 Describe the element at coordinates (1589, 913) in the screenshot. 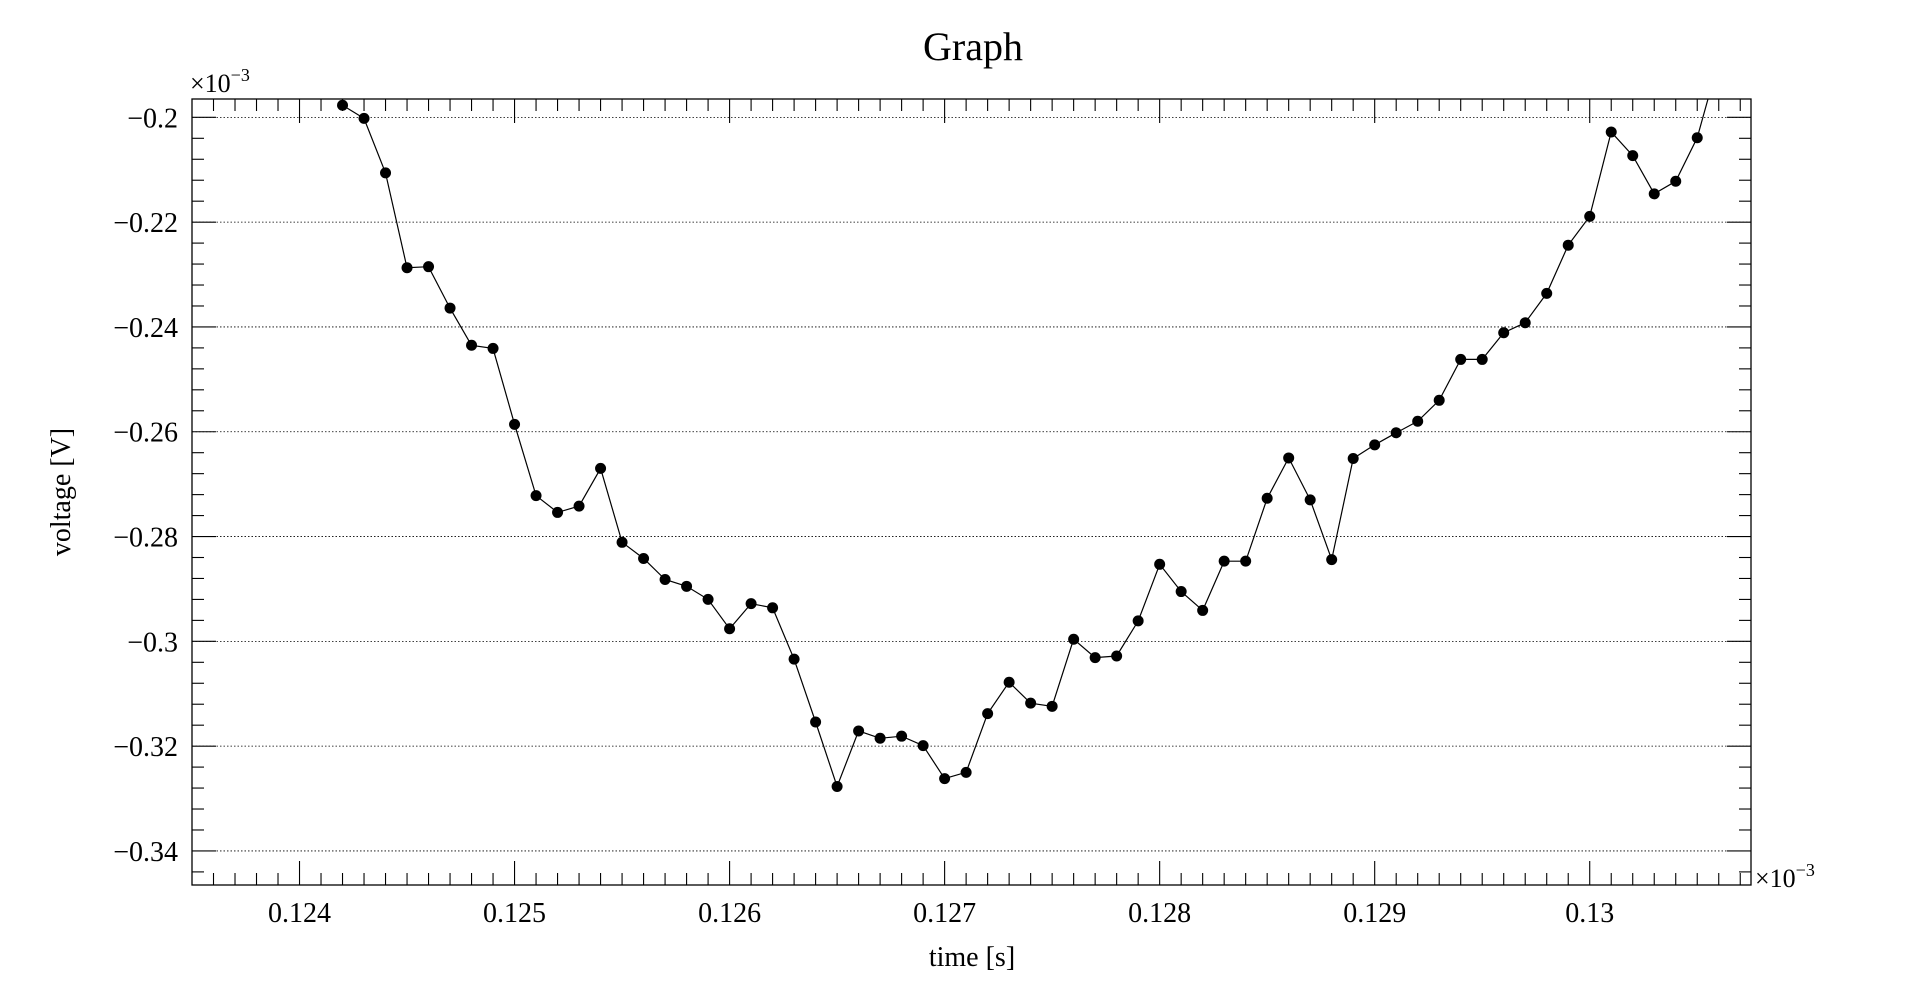

I see `x-tick-label: 0.13` at that location.